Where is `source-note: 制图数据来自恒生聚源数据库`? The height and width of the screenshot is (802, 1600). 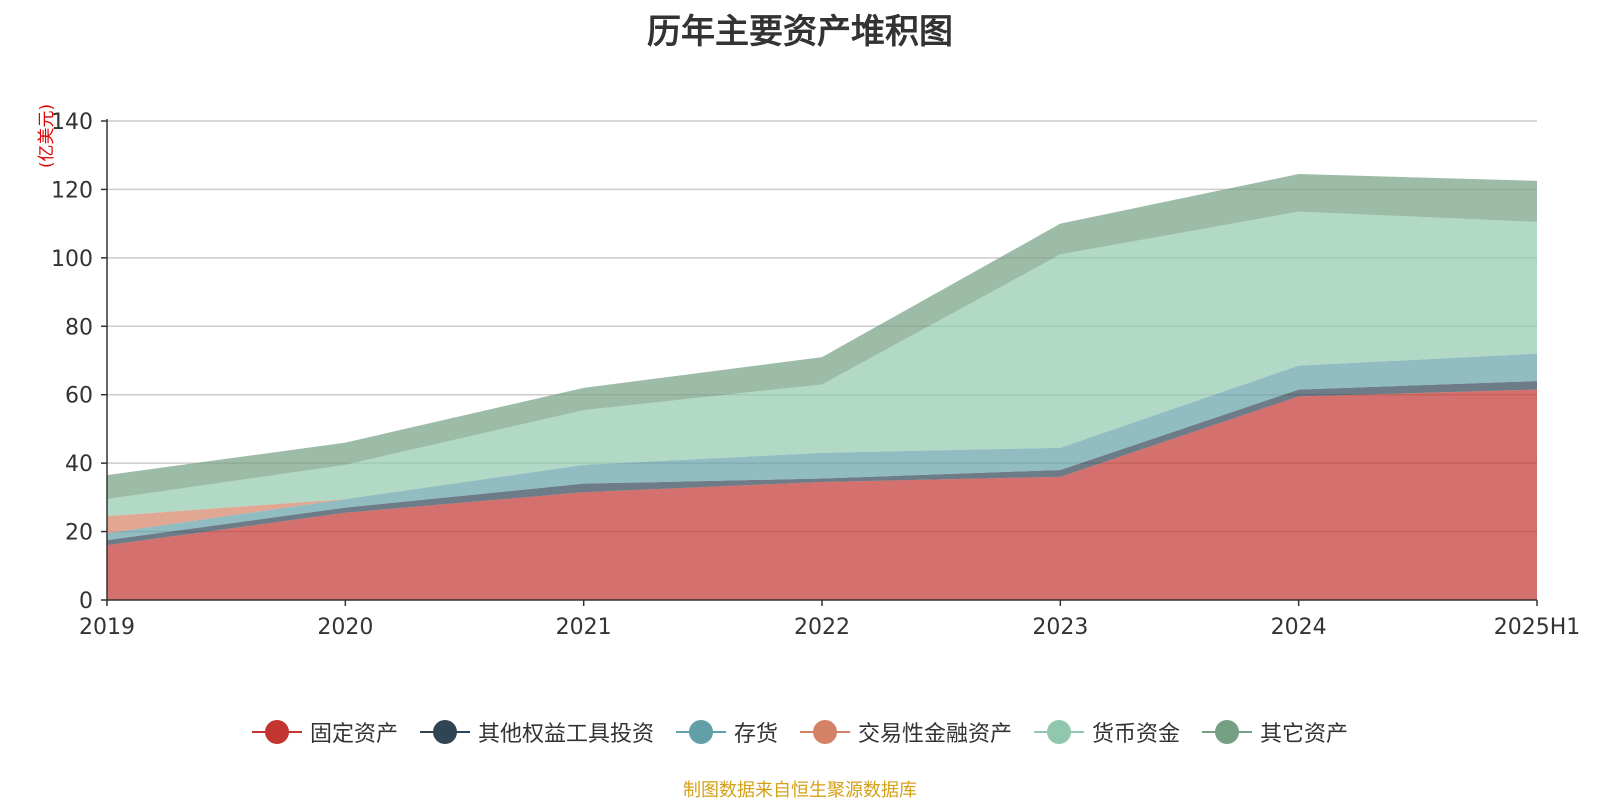 source-note: 制图数据来自恒生聚源数据库 is located at coordinates (800, 790).